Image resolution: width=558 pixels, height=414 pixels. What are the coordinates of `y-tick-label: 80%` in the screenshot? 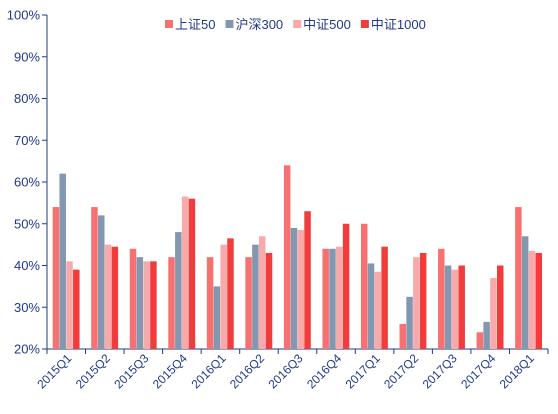 It's located at (27, 98).